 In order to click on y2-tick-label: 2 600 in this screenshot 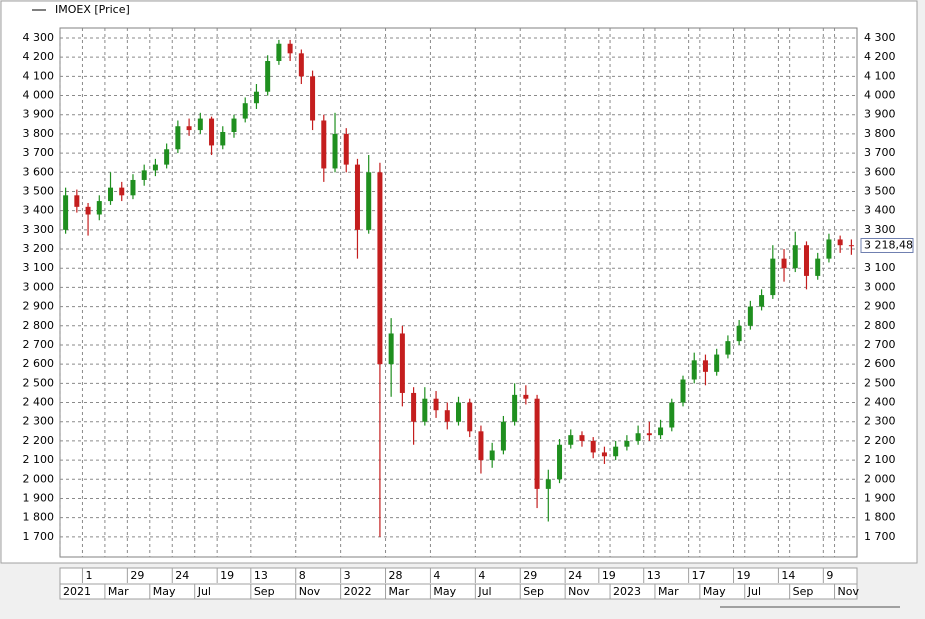, I will do `click(880, 363)`.